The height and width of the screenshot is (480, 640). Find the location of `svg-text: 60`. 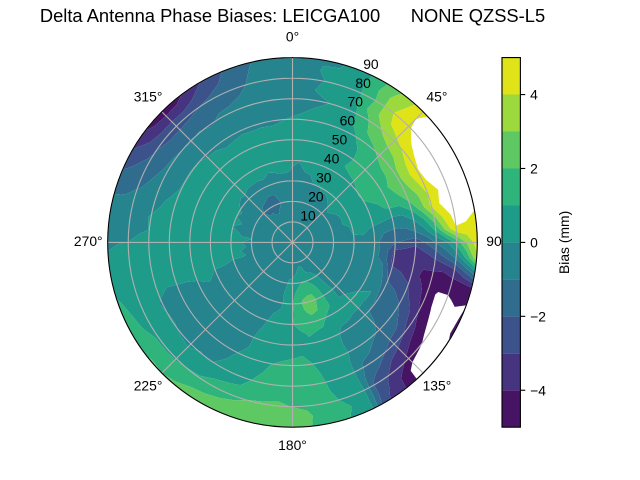

svg-text: 60 is located at coordinates (348, 121).